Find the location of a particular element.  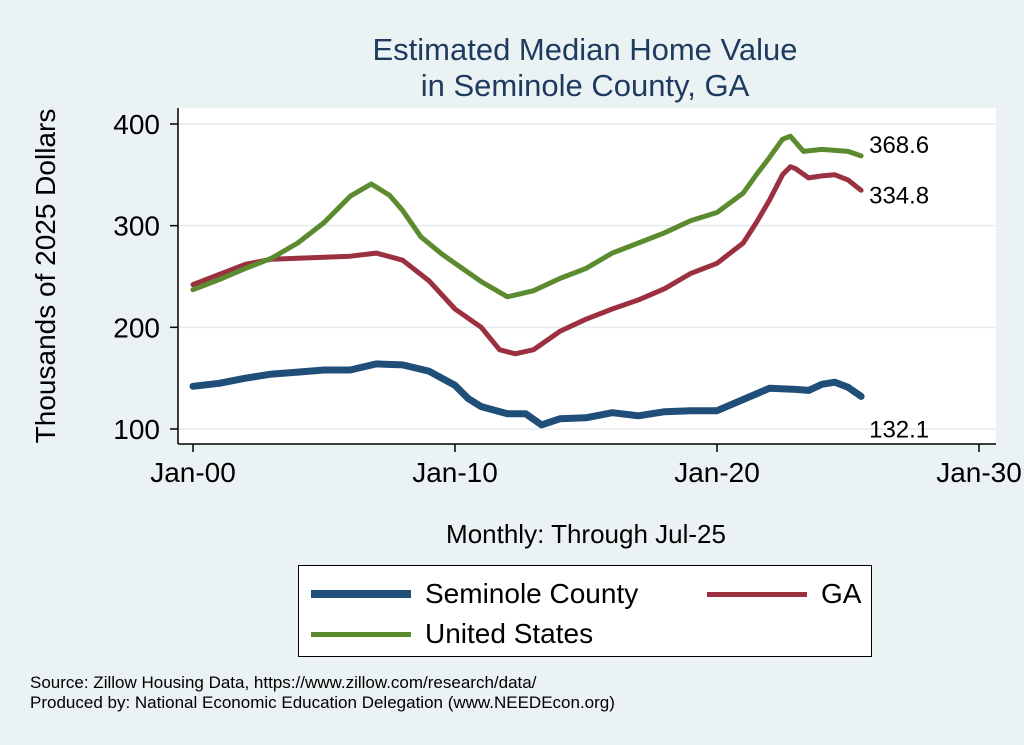

x-tick-label-Jan-10: Jan-10 is located at coordinates (455, 472).